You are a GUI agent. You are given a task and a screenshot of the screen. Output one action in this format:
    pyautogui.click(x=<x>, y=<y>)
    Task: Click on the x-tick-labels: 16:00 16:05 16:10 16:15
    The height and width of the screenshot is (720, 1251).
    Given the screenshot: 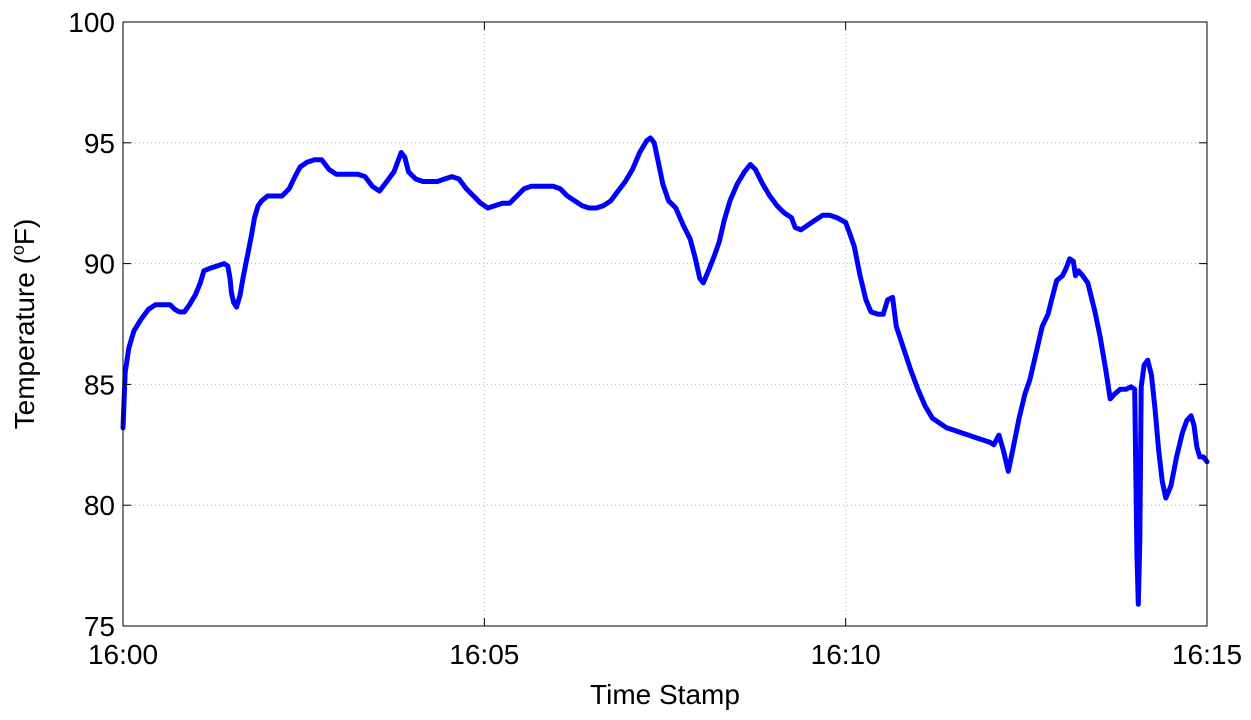 What is the action you would take?
    pyautogui.click(x=665, y=654)
    